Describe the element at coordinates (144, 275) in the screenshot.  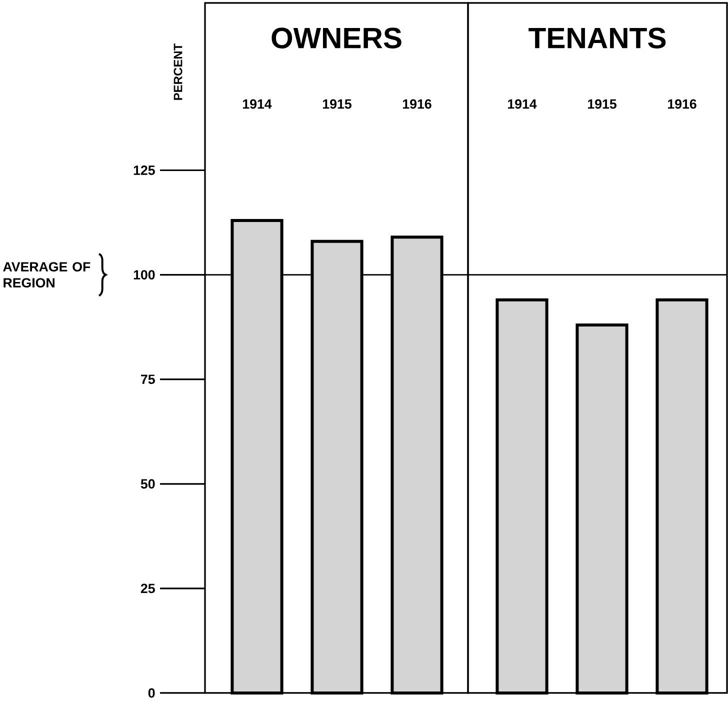
I see `y-tick-label: 100` at that location.